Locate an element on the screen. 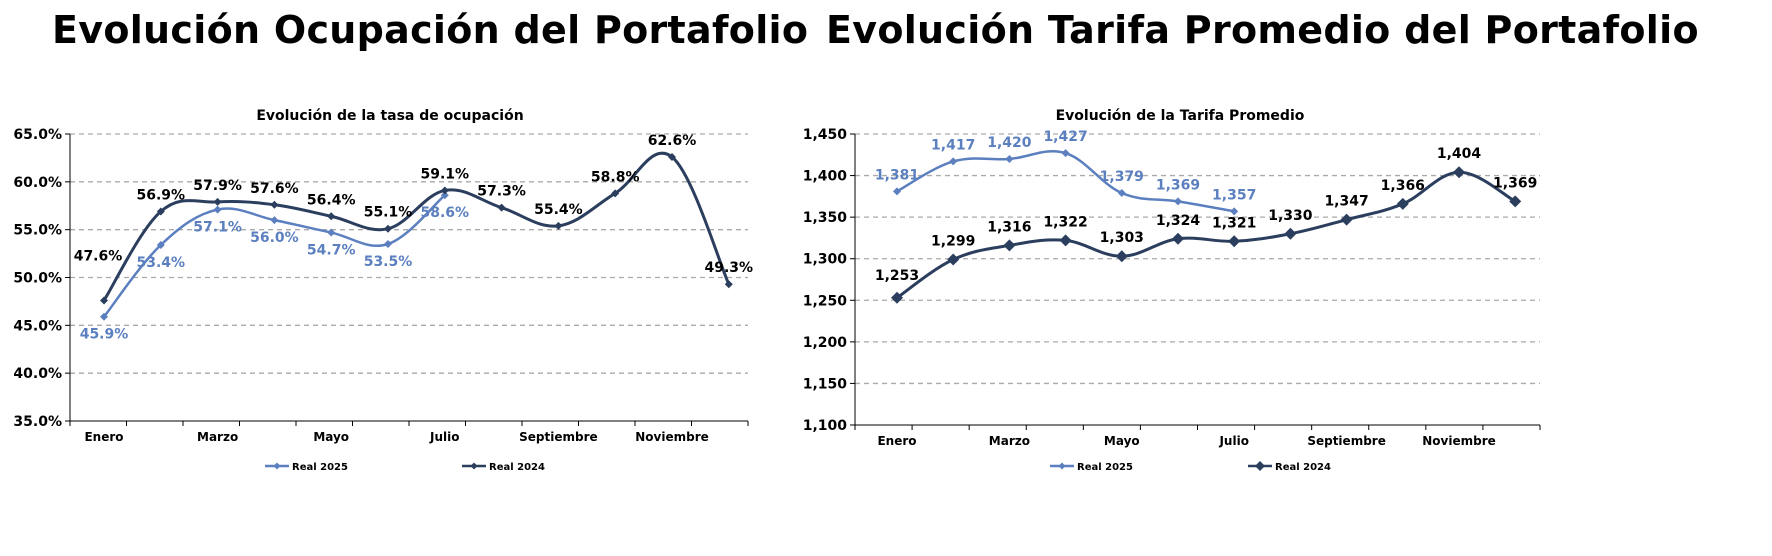 This screenshot has height=556, width=1772. data-label: 59.1% is located at coordinates (445, 174).